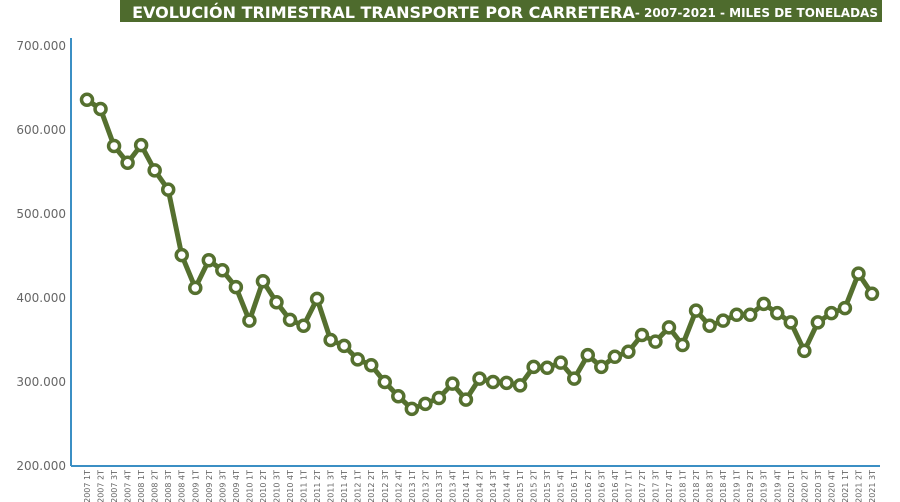 The image size is (900, 502). What do you see at coordinates (41, 382) in the screenshot?
I see `y-tick-label: 300.000` at bounding box center [41, 382].